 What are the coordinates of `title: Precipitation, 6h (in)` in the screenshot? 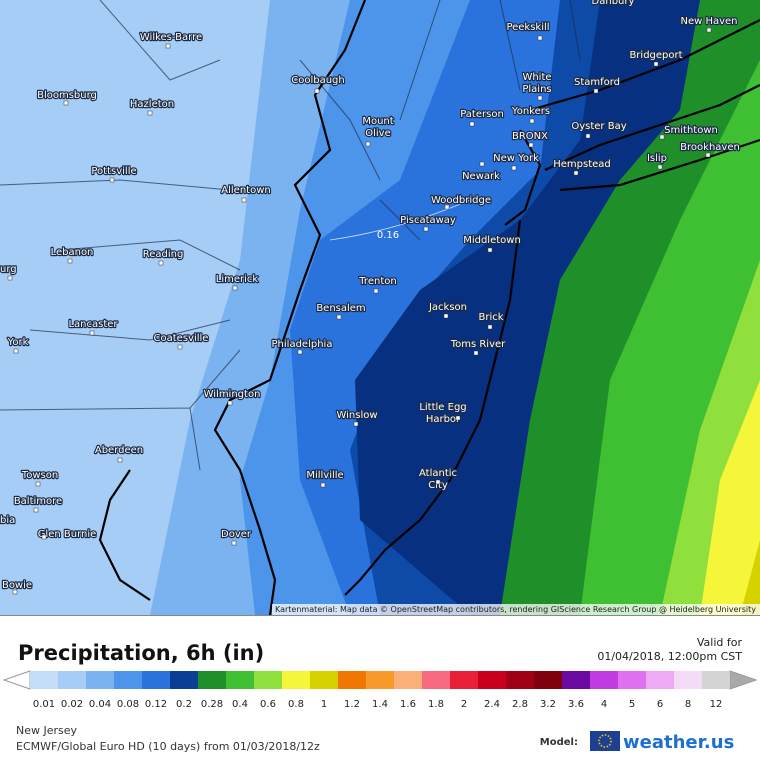 It's located at (141, 653).